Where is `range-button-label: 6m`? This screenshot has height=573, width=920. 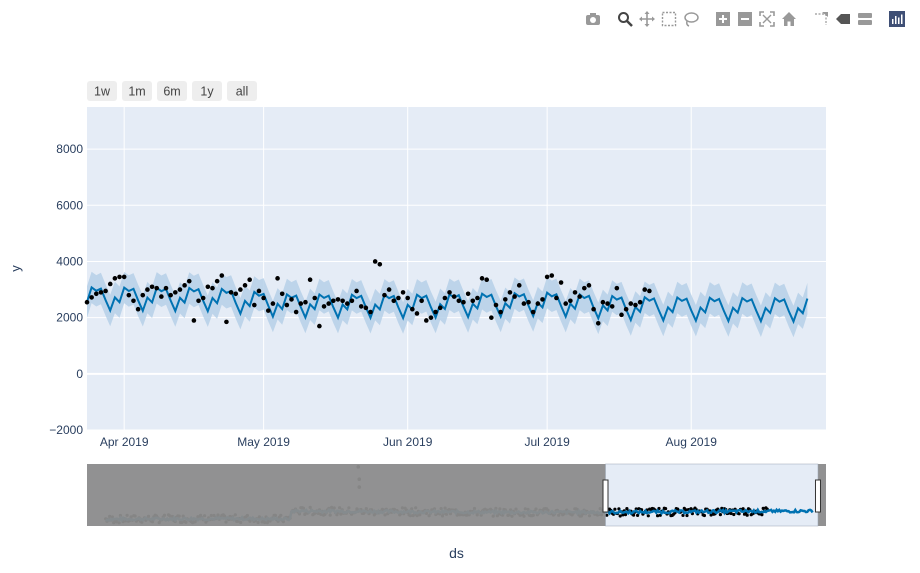 range-button-label: 6m is located at coordinates (171, 92).